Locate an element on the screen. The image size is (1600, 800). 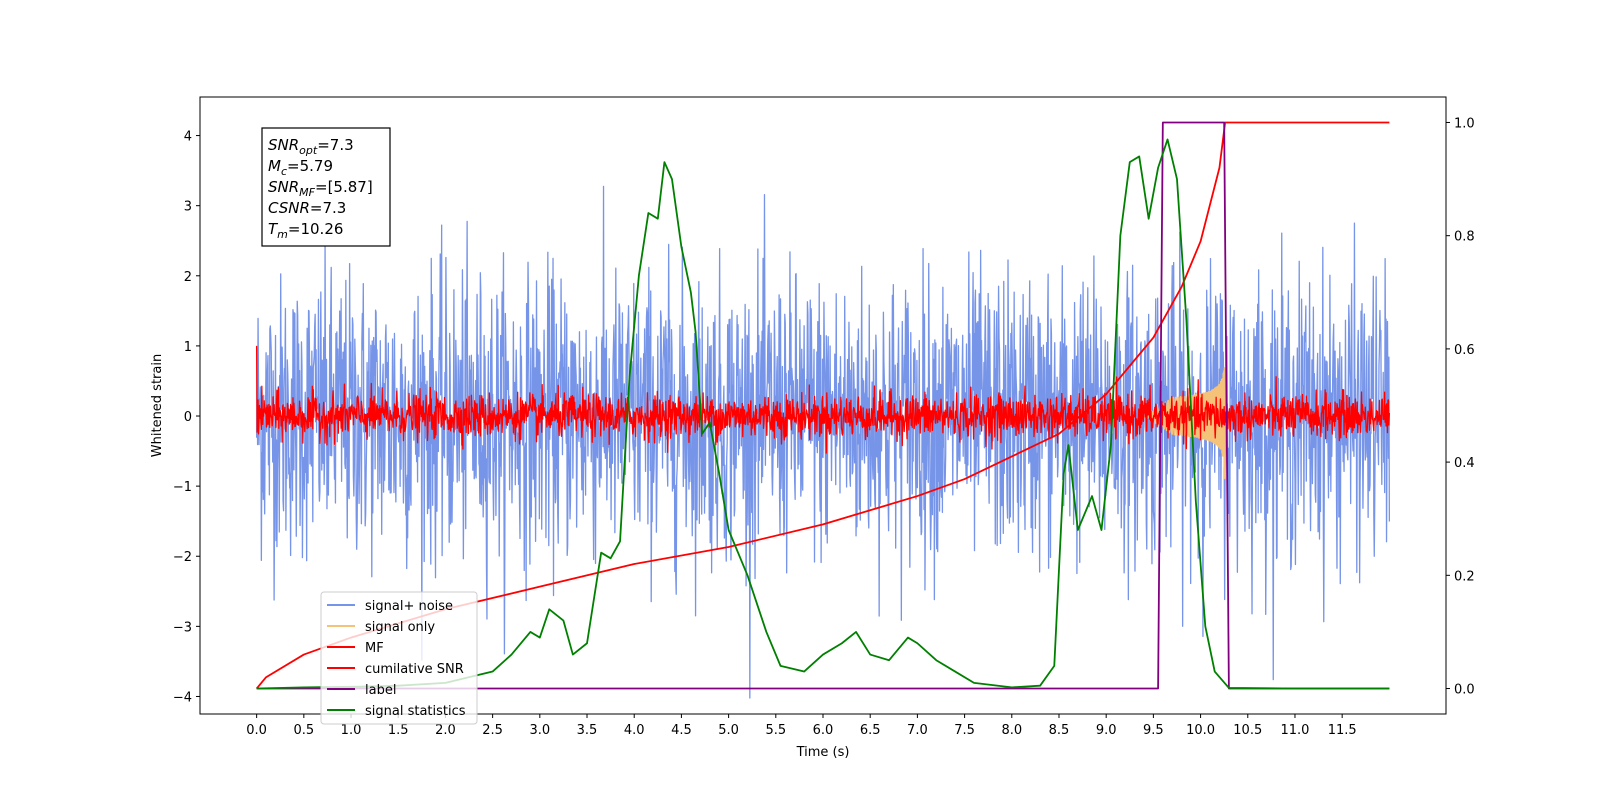
x-tick-label: 7.5 is located at coordinates (964, 730).